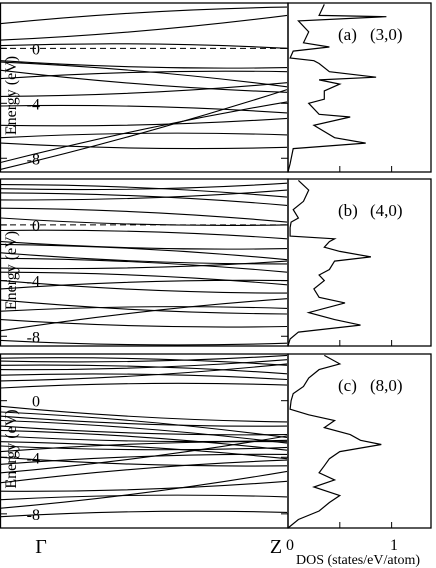 This screenshot has width=436, height=568. I want to click on ytick-label-2-0: -8, so click(33, 515).